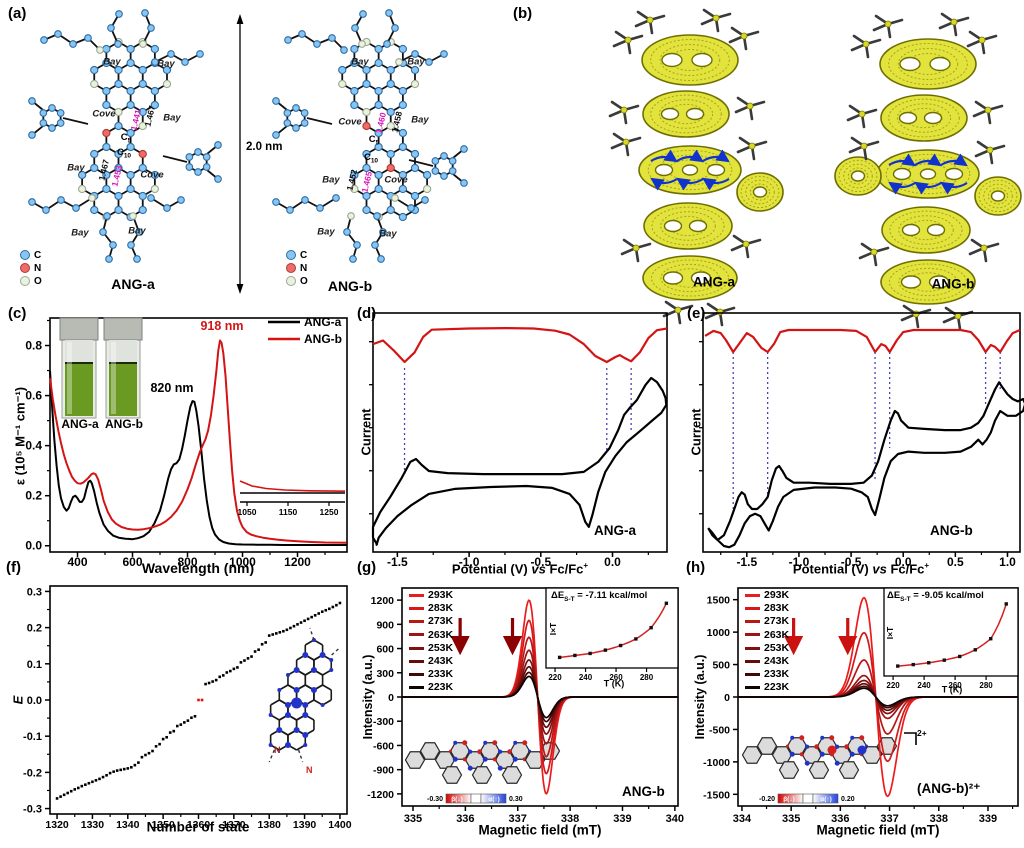 This screenshot has height=848, width=1024. What do you see at coordinates (431, 621) in the screenshot?
I see `temp-legend-273K: 273K` at bounding box center [431, 621].